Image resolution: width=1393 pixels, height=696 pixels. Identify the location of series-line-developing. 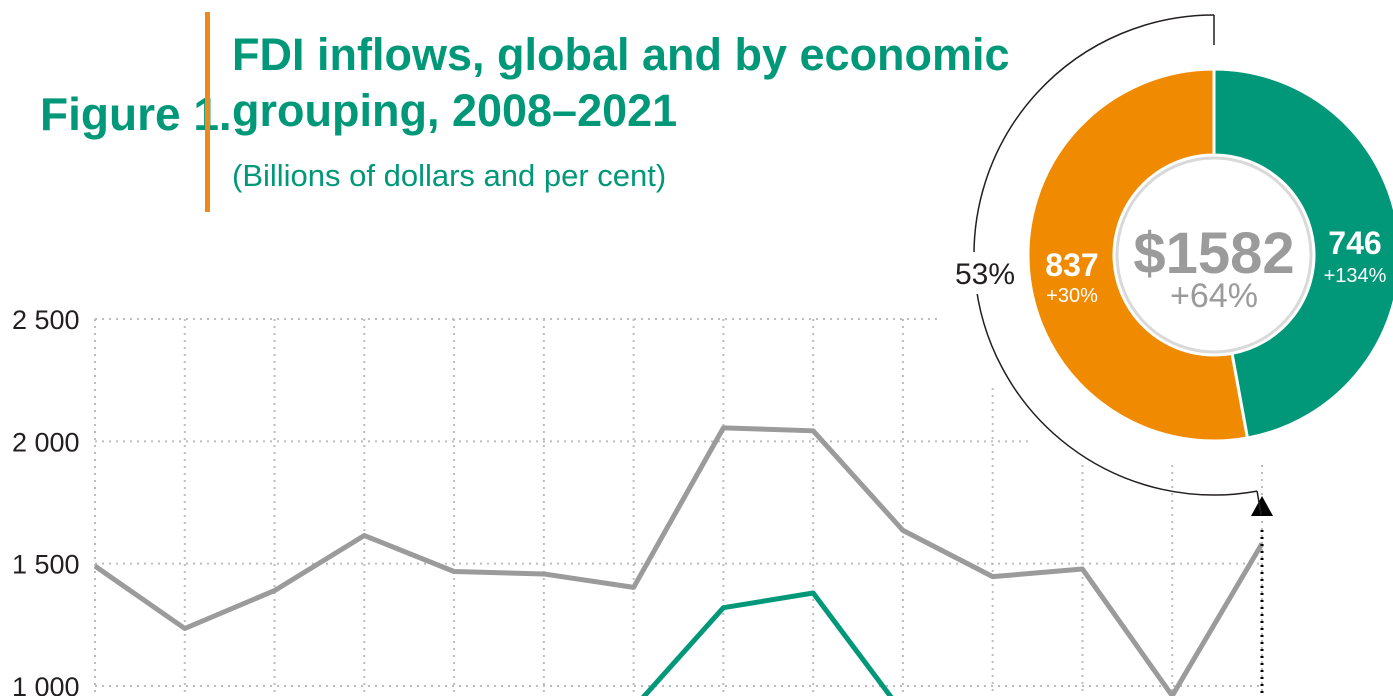
(767, 643).